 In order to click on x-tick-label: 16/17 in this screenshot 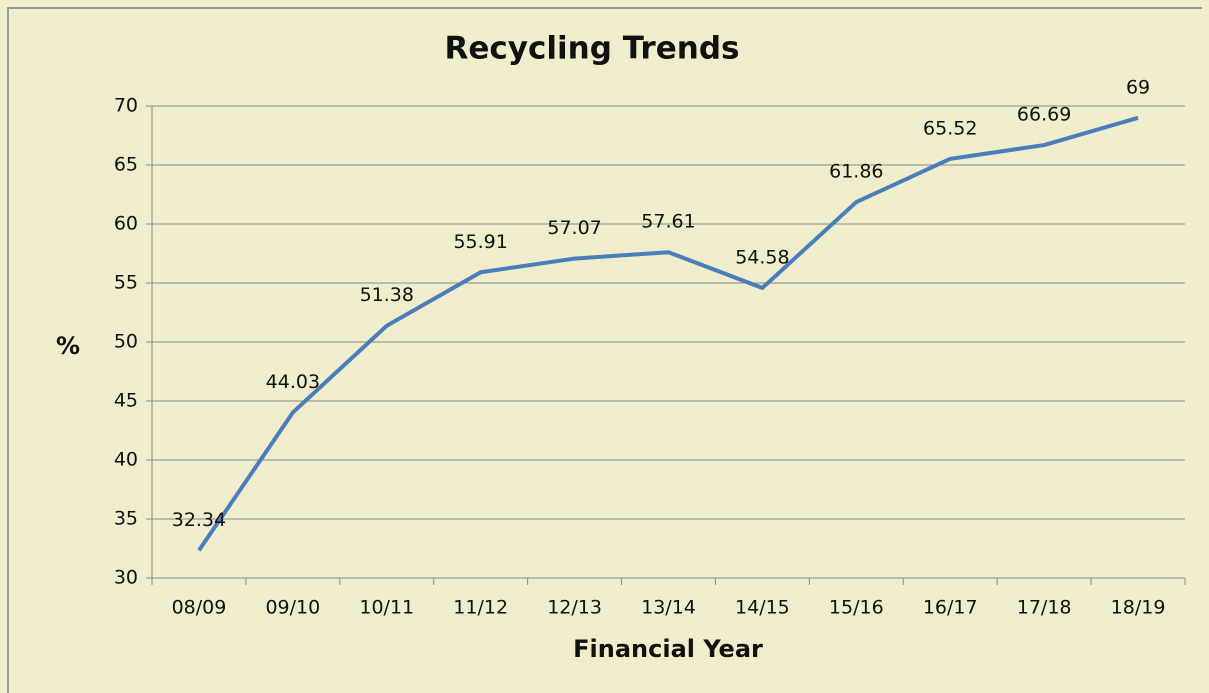, I will do `click(950, 608)`.